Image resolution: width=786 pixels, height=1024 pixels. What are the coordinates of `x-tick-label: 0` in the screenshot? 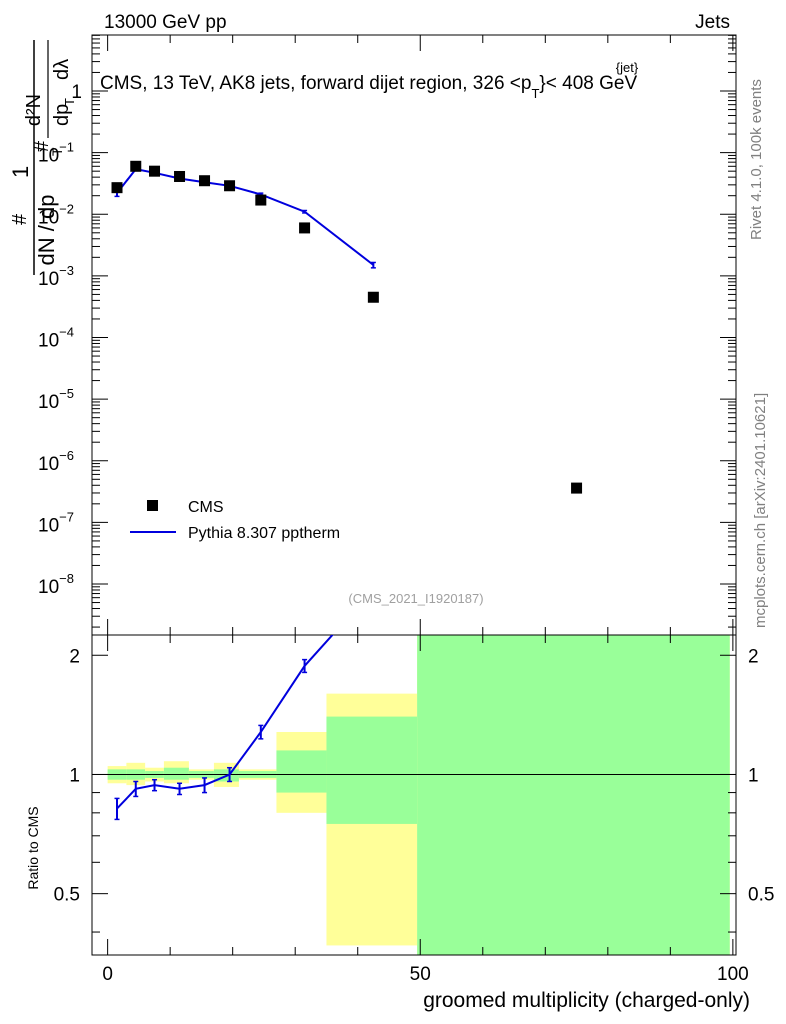 It's located at (107, 974).